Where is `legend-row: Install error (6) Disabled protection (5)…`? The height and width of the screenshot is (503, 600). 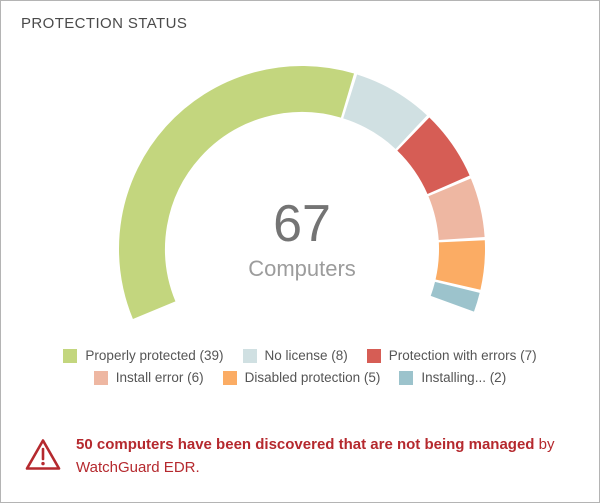 legend-row: Install error (6) Disabled protection (5)… is located at coordinates (300, 377).